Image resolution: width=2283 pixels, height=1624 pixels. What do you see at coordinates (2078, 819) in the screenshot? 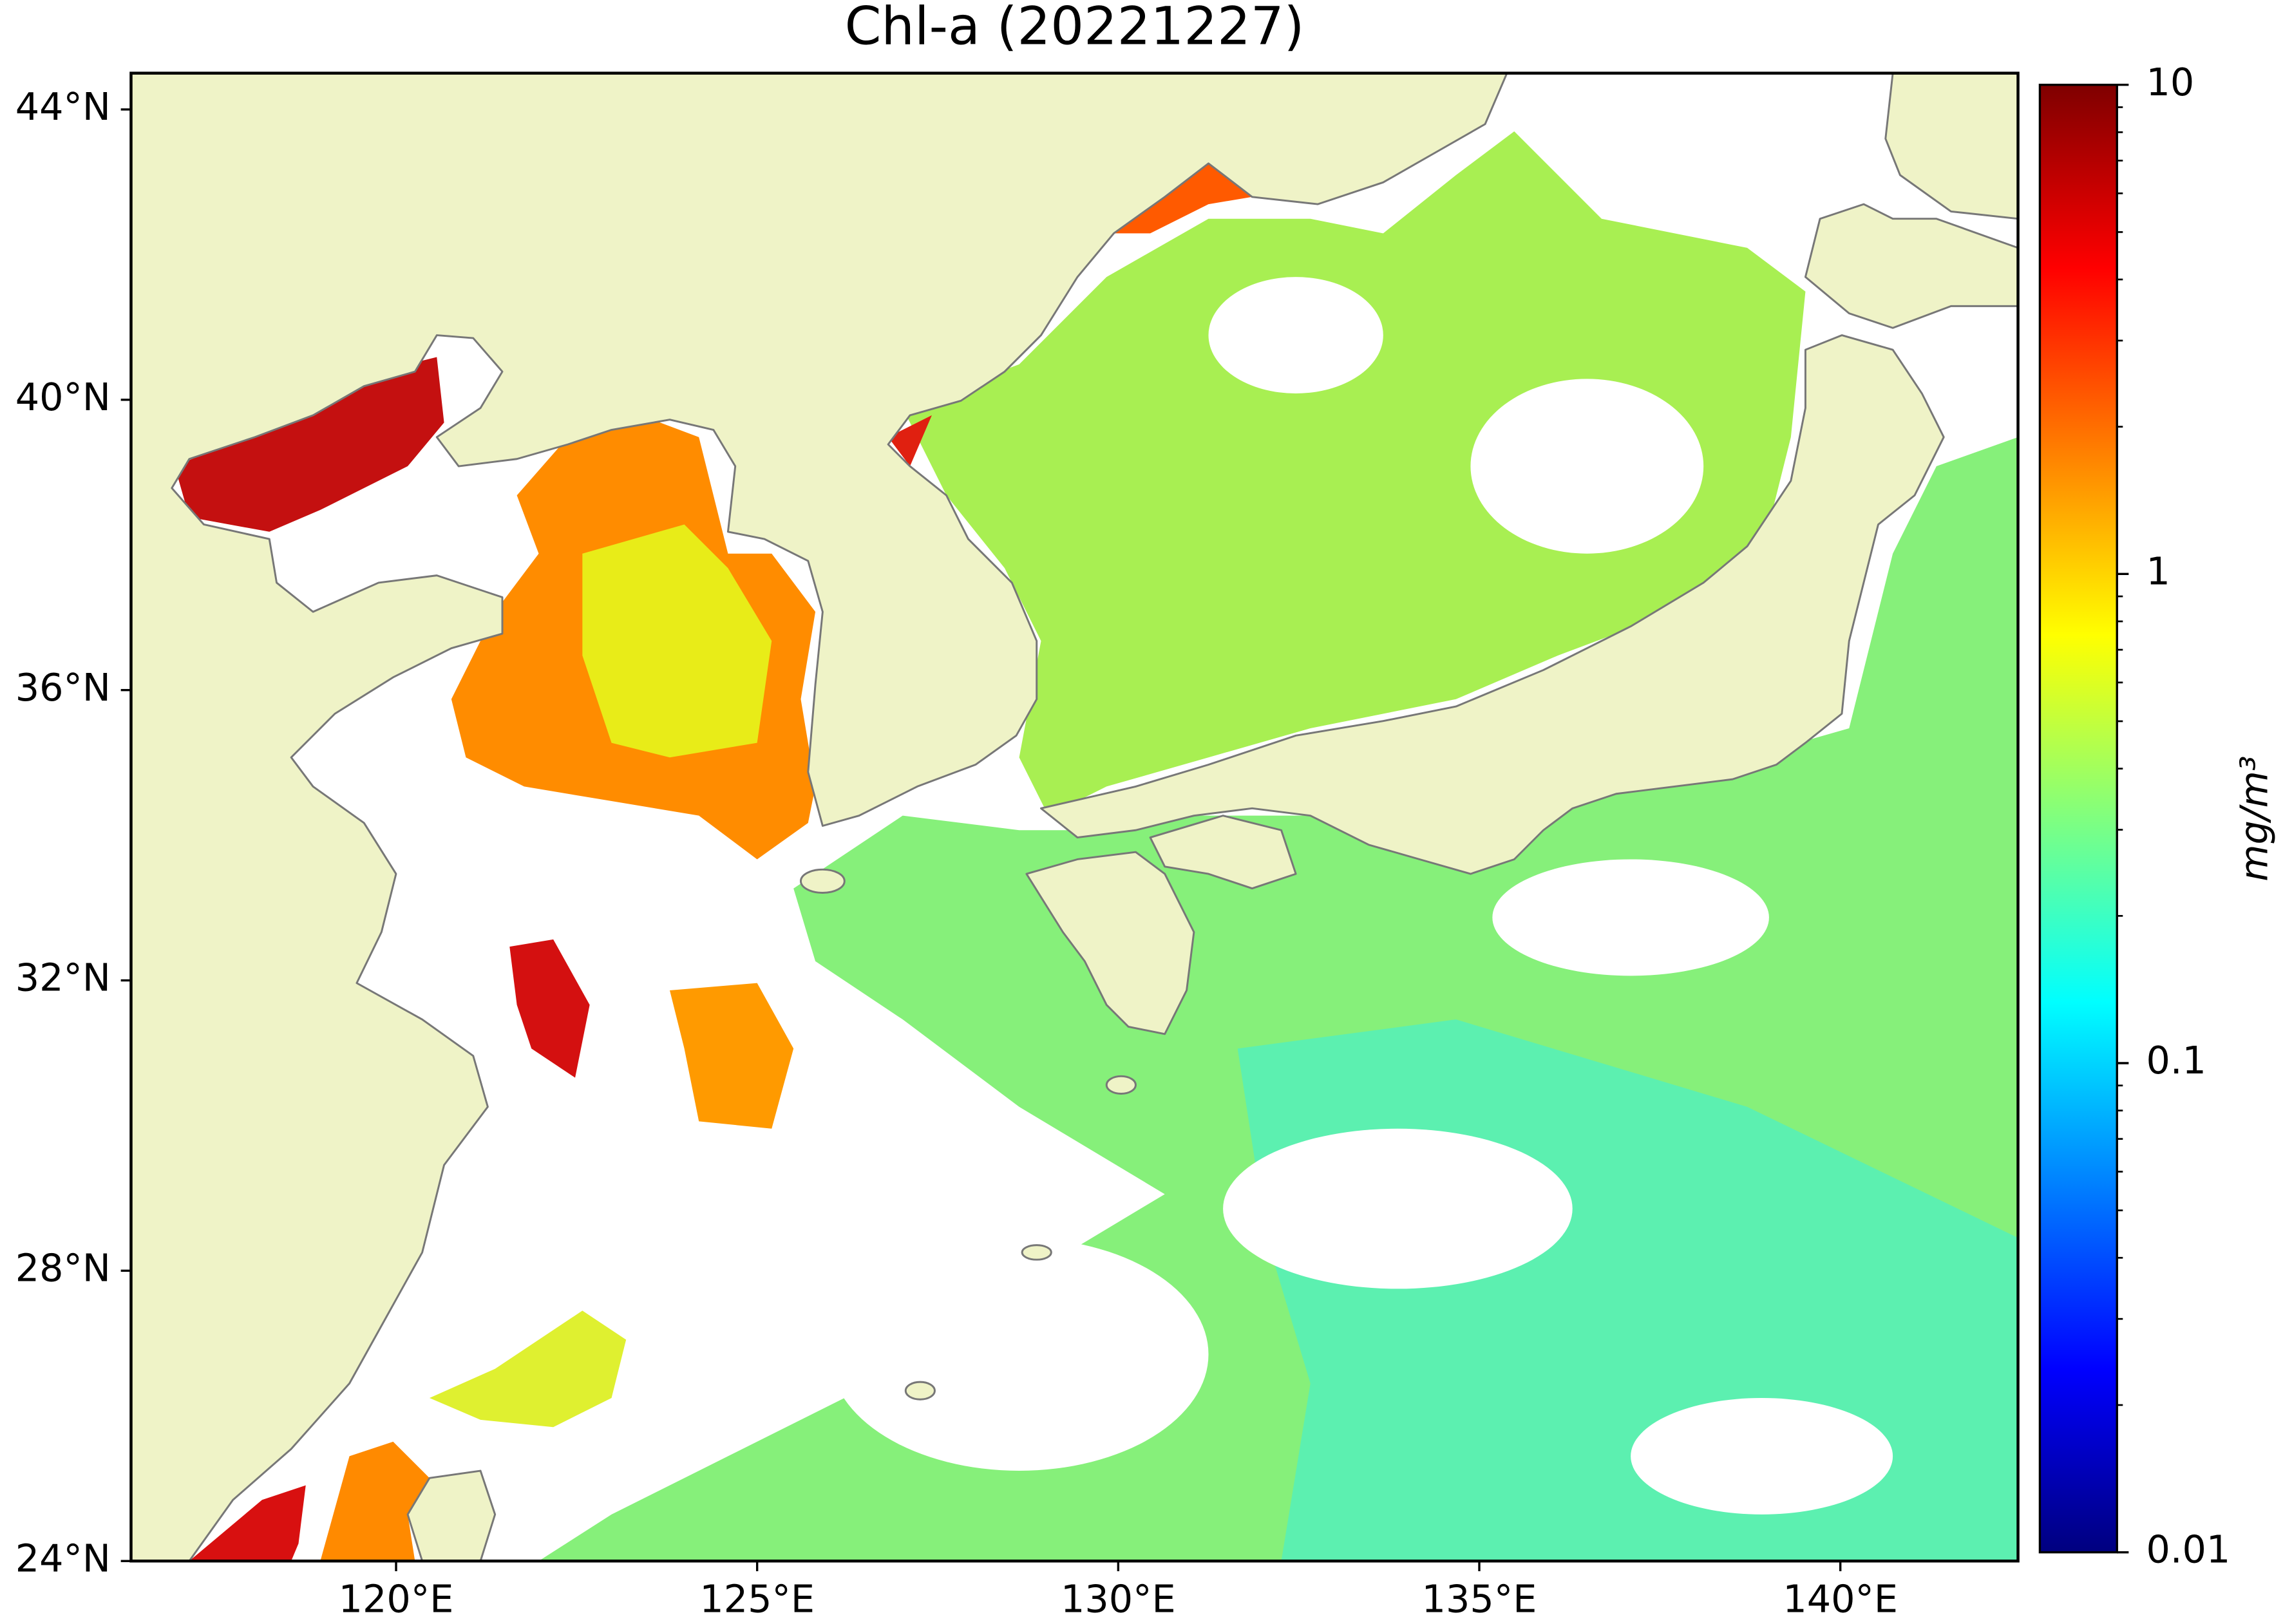
I see `colorbar` at bounding box center [2078, 819].